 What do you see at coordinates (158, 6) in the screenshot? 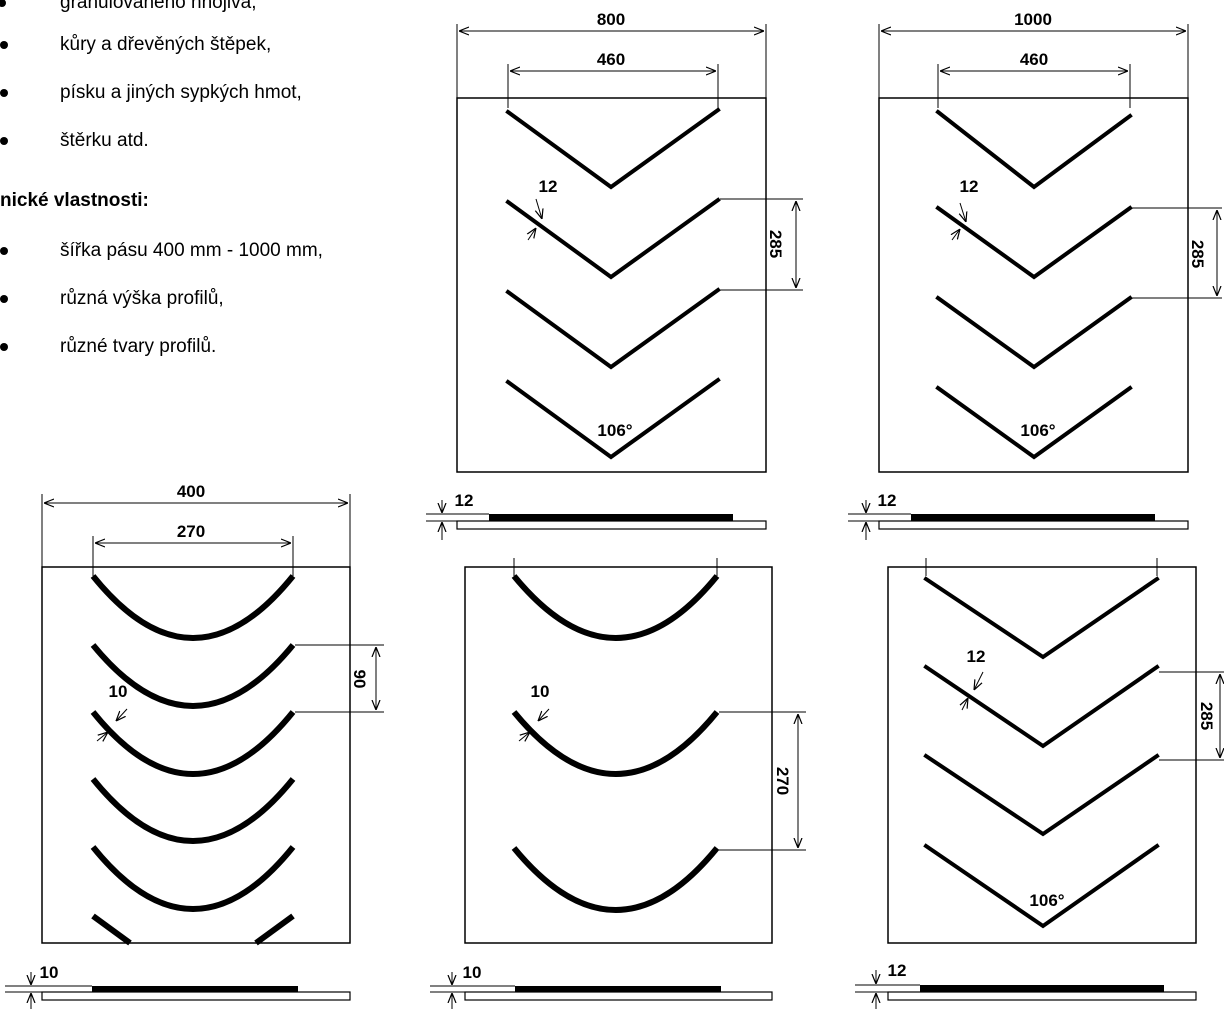
I see `list-item-text: granulovaného hnojiva,` at bounding box center [158, 6].